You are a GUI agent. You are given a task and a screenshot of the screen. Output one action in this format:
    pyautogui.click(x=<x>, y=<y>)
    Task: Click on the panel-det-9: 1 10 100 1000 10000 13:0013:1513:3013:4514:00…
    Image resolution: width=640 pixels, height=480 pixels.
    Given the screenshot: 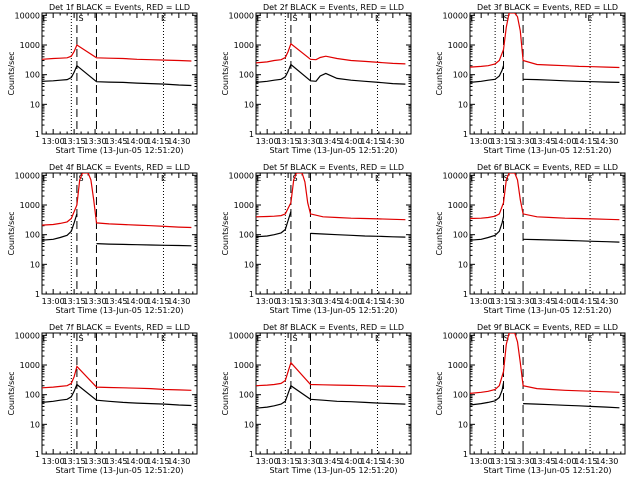 What is the action you would take?
    pyautogui.click(x=530, y=399)
    